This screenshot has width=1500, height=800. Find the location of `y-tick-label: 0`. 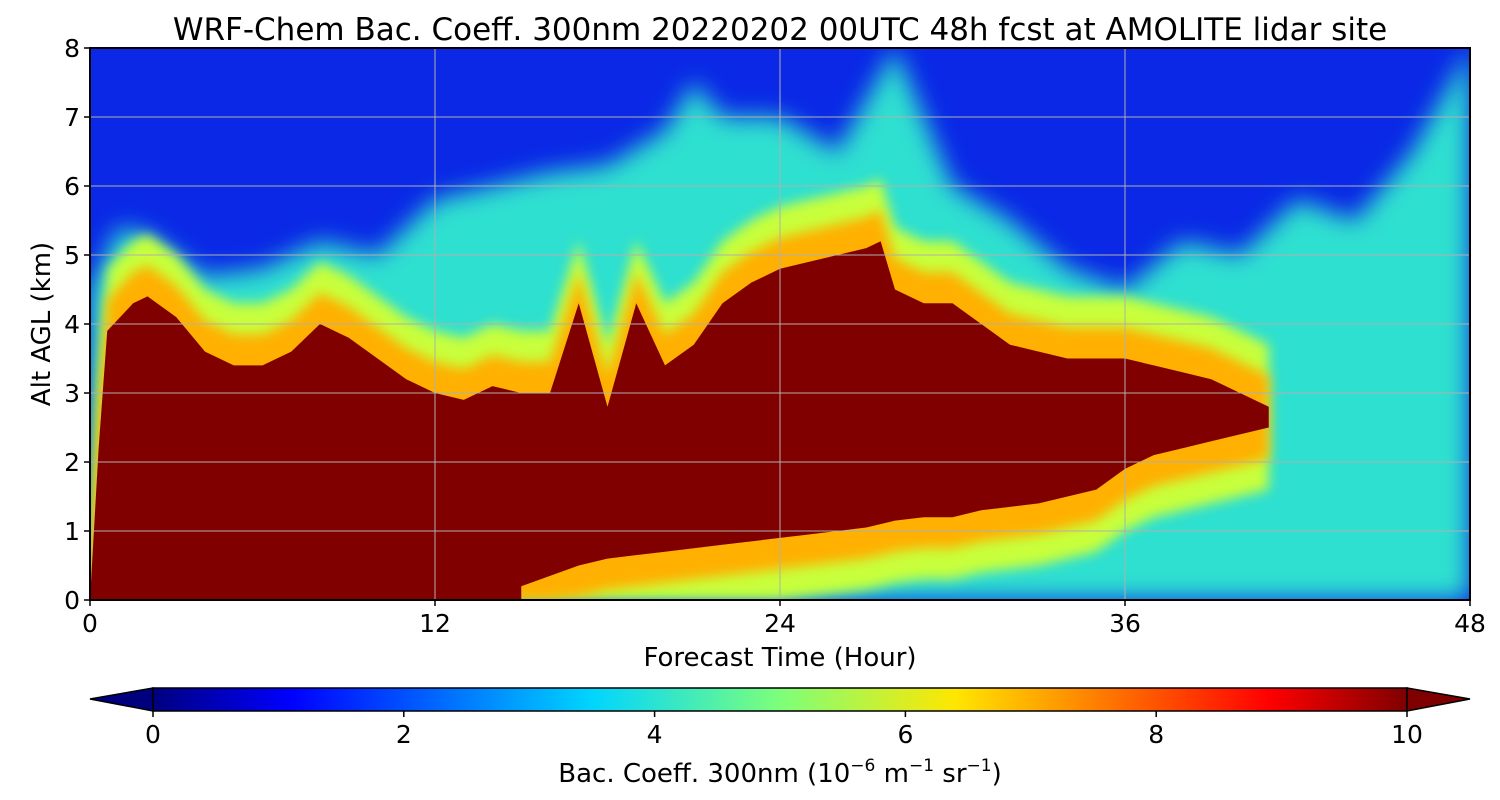

y-tick-label: 0 is located at coordinates (72, 600).